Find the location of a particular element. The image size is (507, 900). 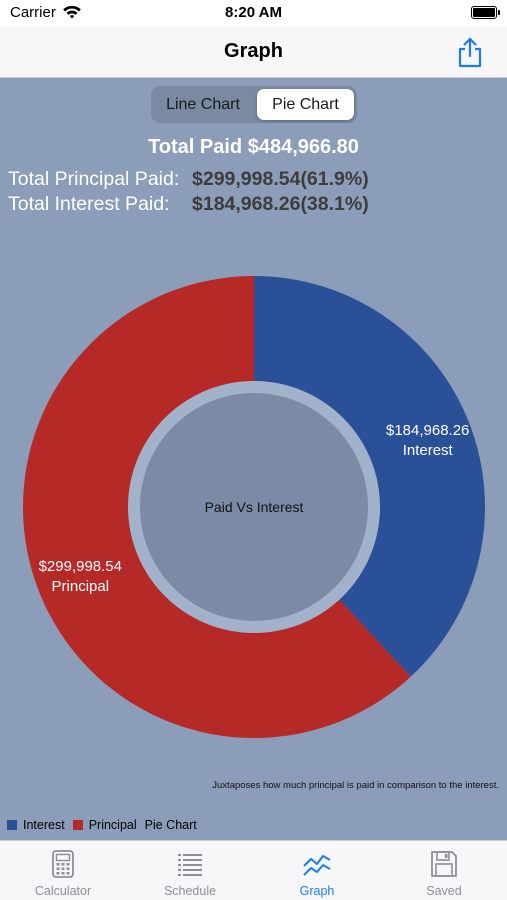

battery-icon is located at coordinates (485, 12).